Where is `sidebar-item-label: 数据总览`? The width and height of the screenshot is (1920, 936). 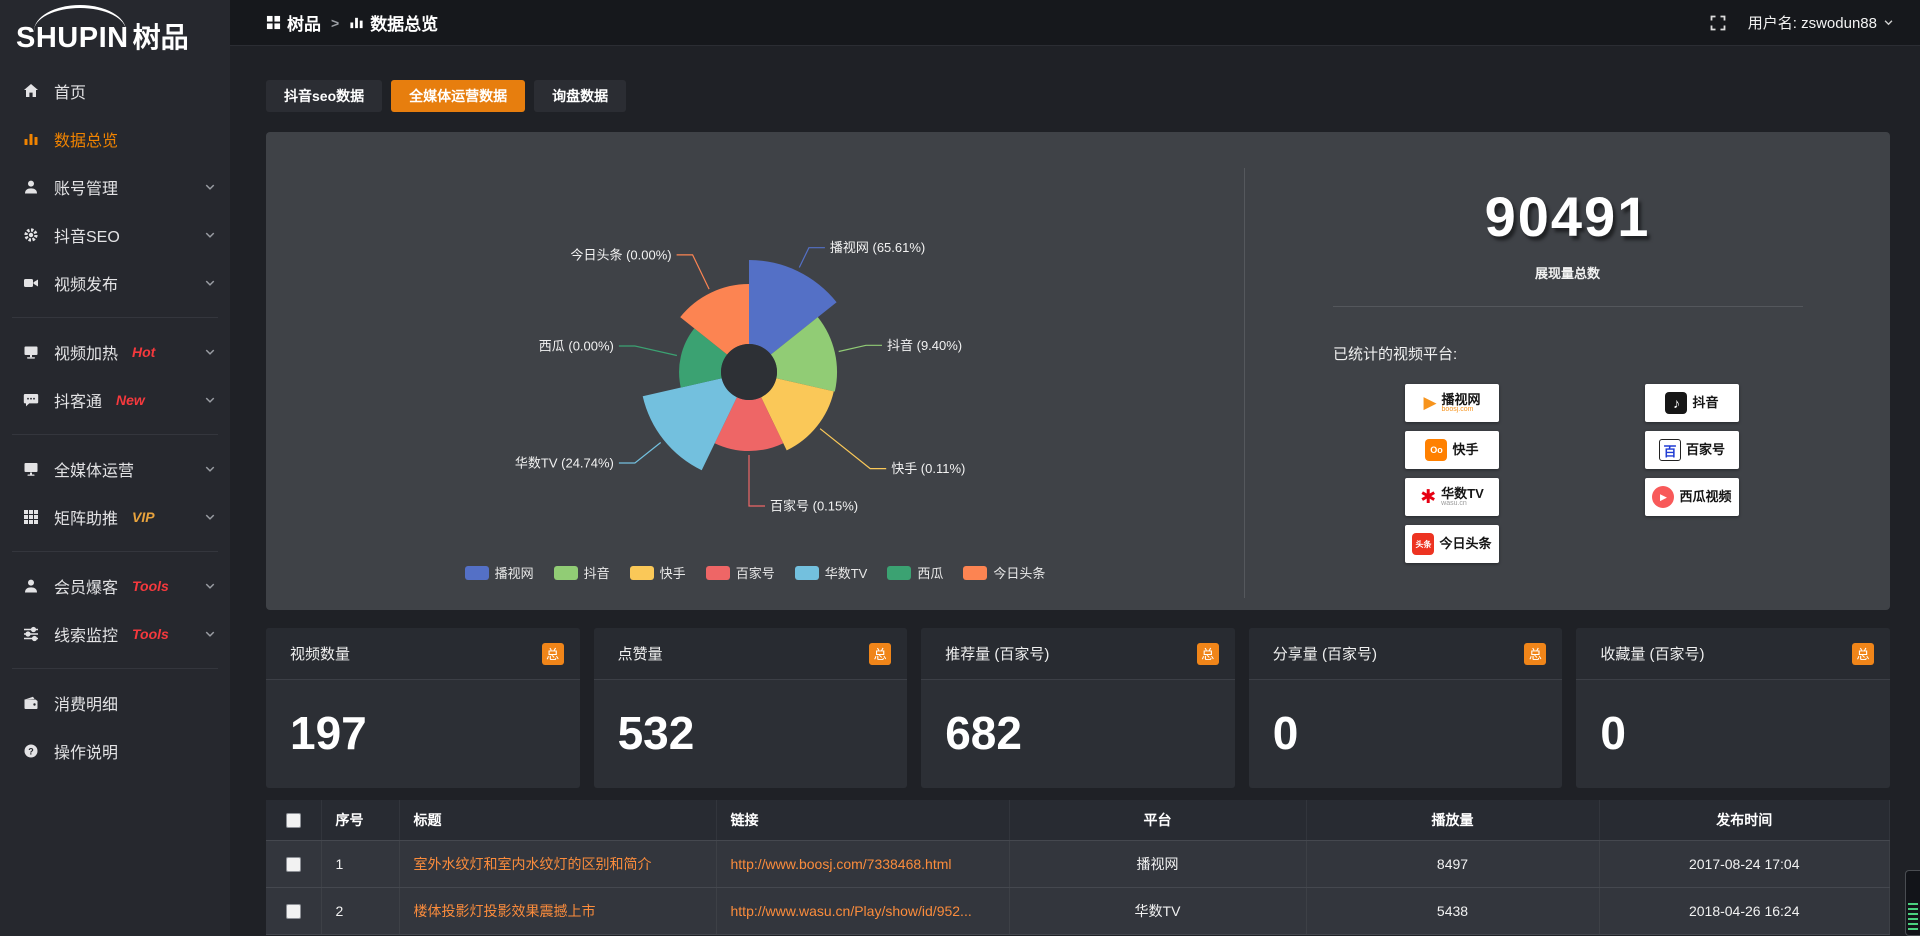
sidebar-item-label: 数据总览 is located at coordinates (86, 141).